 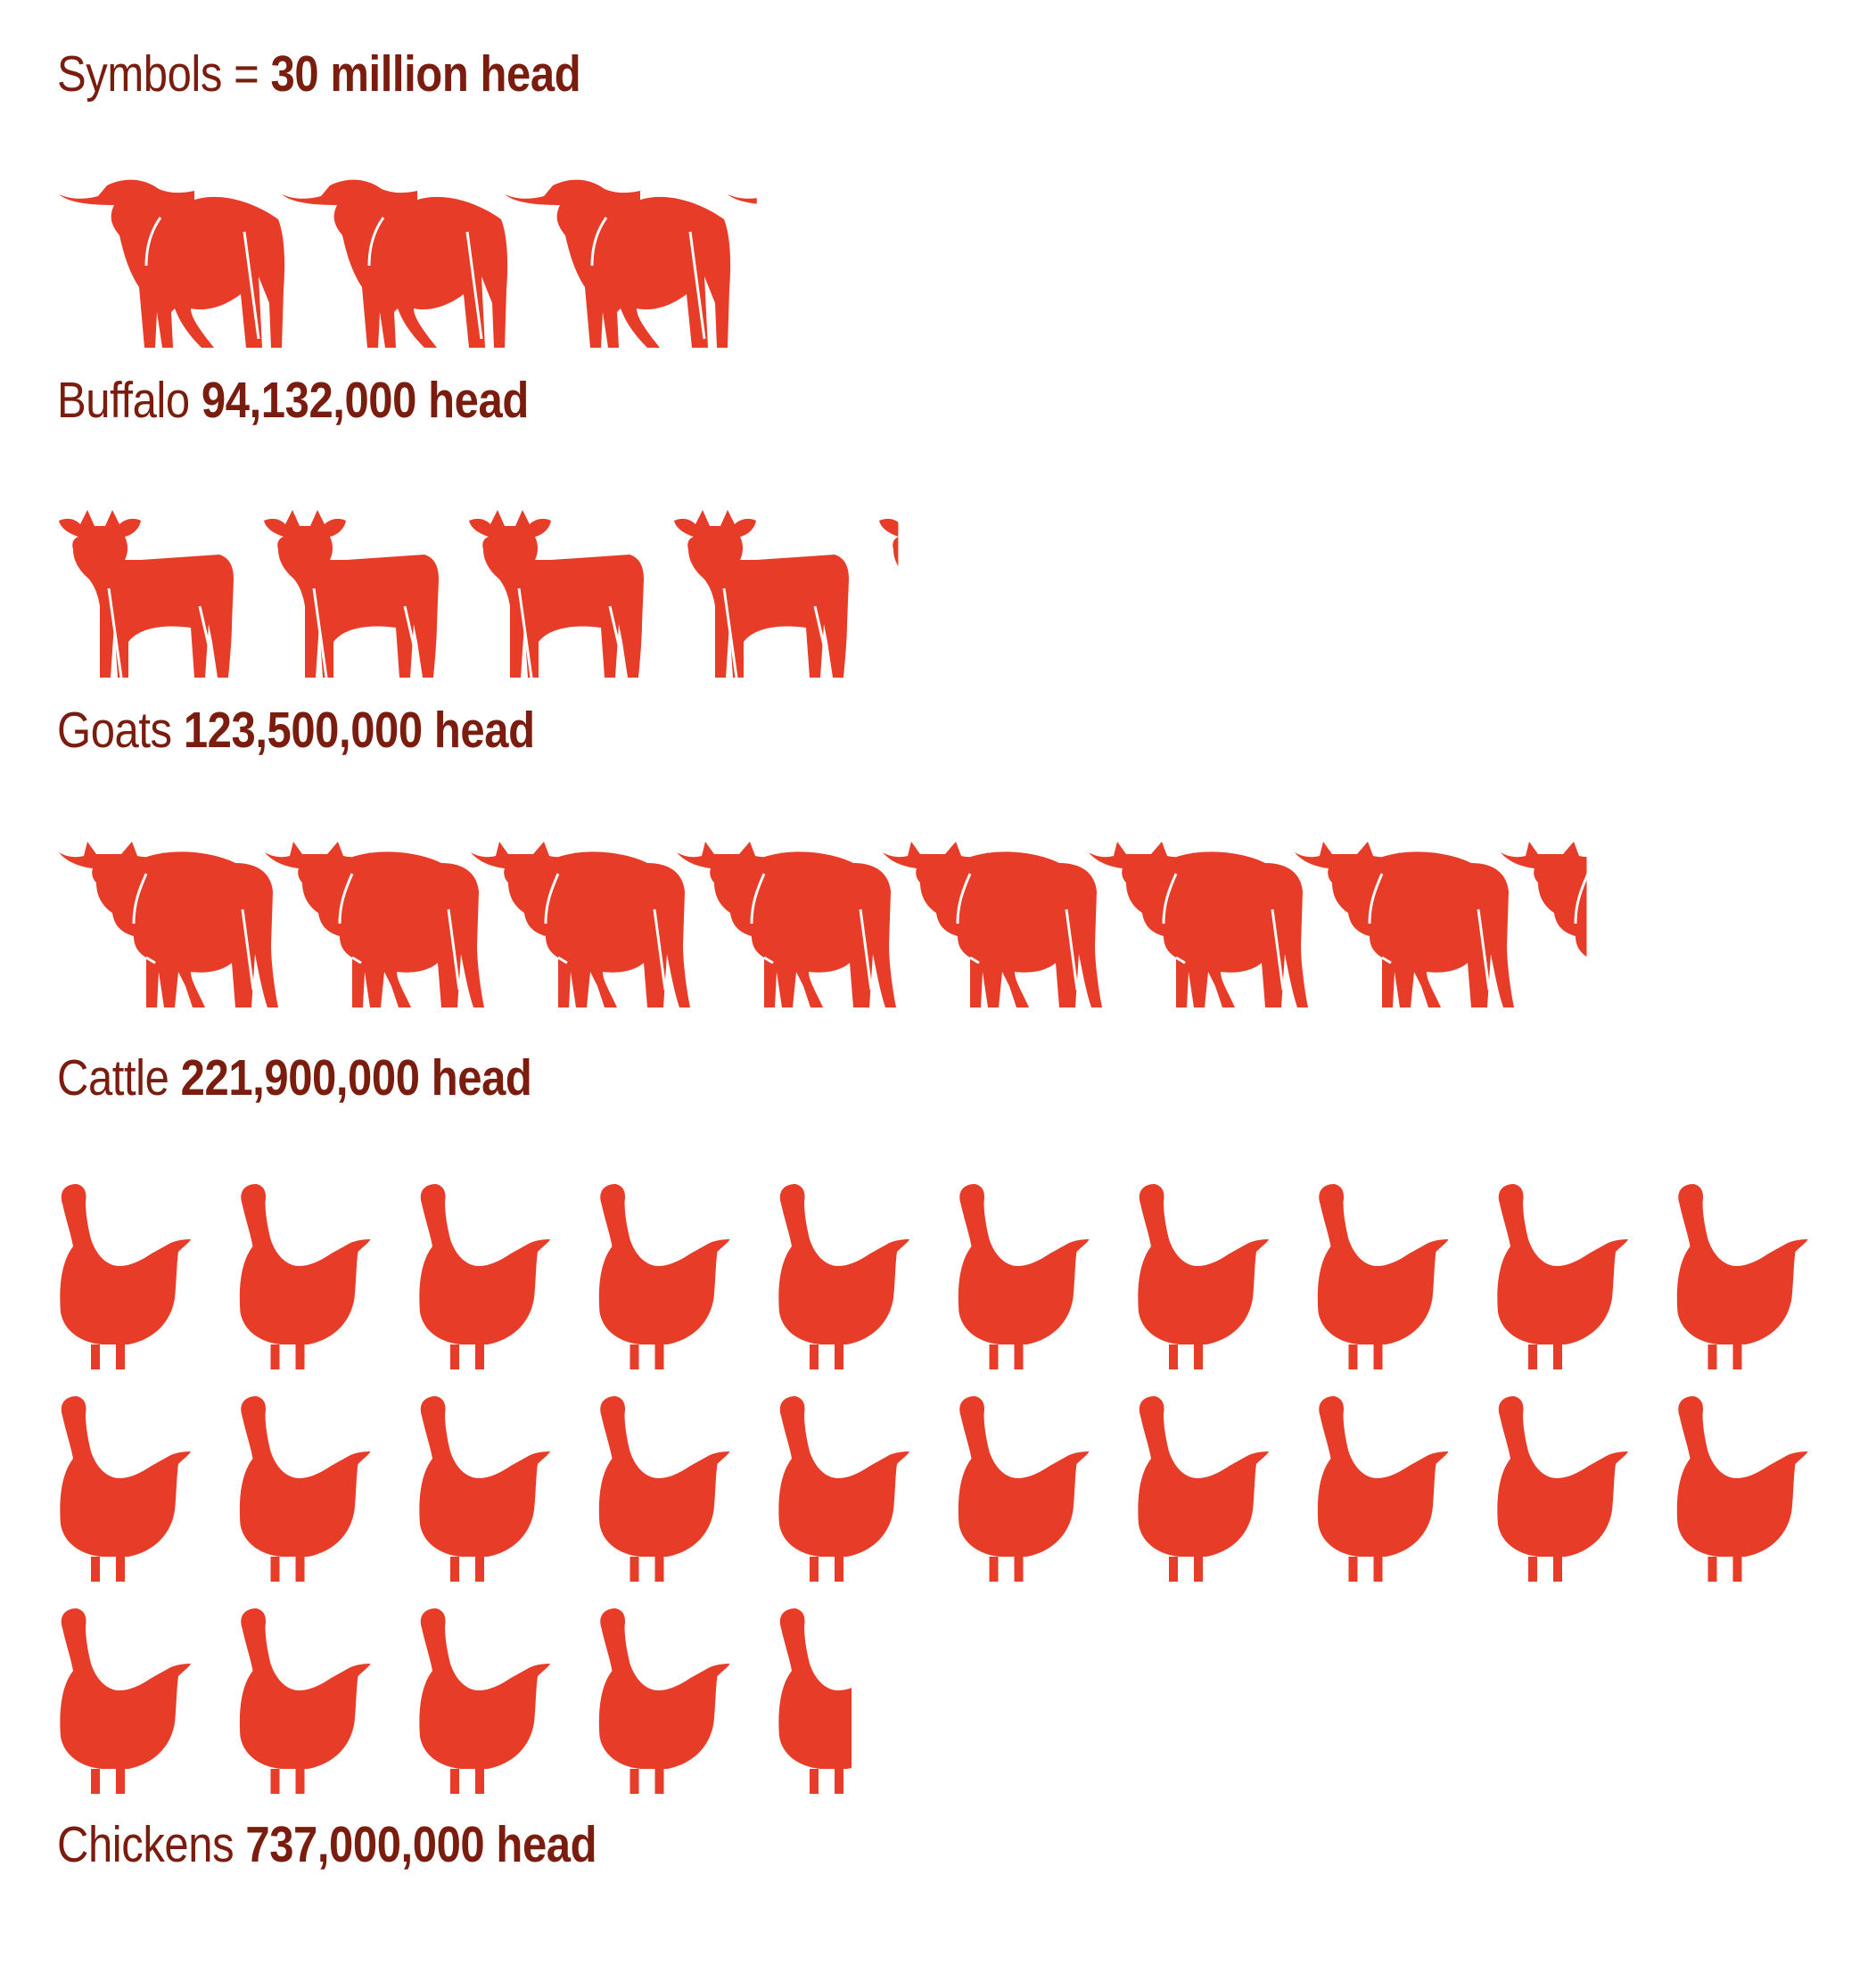 What do you see at coordinates (115, 730) in the screenshot?
I see `goats-category: Goats` at bounding box center [115, 730].